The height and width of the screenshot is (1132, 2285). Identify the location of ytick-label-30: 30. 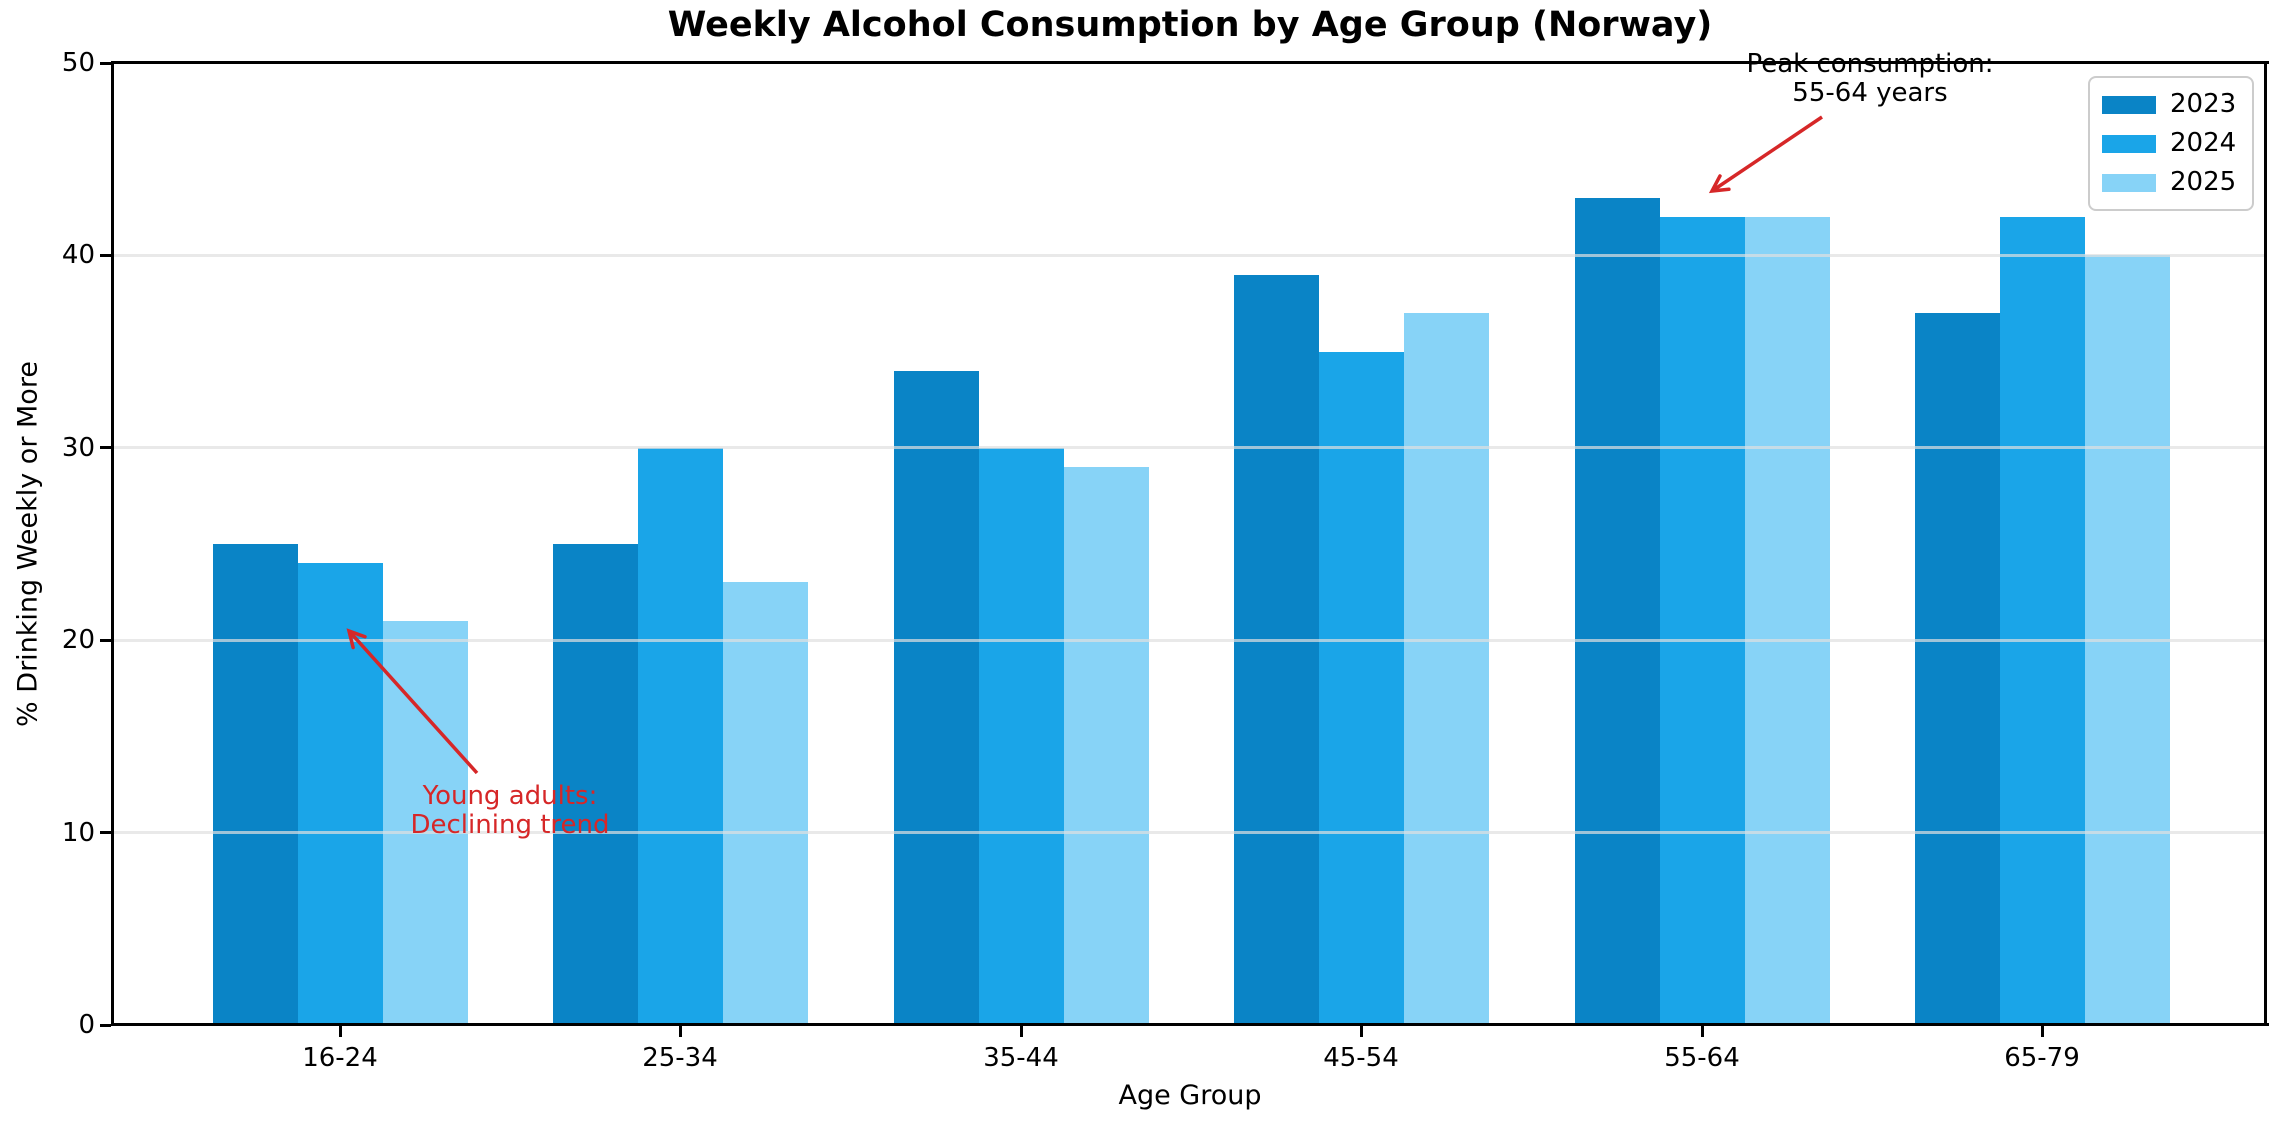
(78, 447).